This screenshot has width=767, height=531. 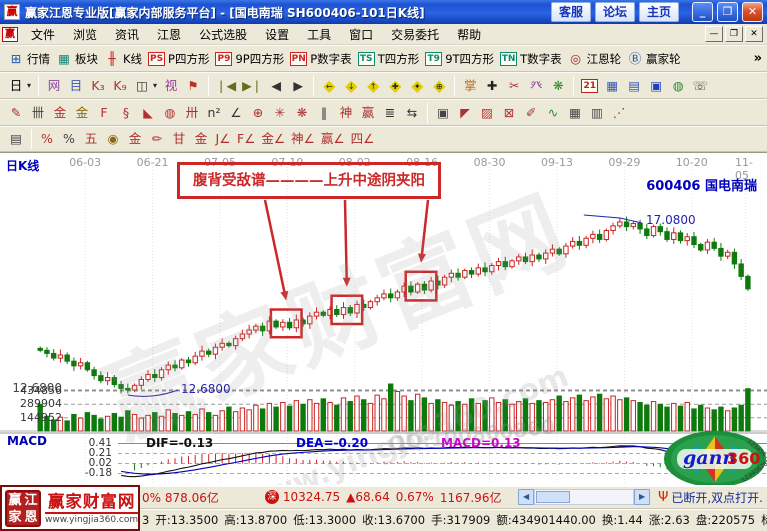 What do you see at coordinates (470, 86) in the screenshot?
I see `hand-tool-icon: 掌` at bounding box center [470, 86].